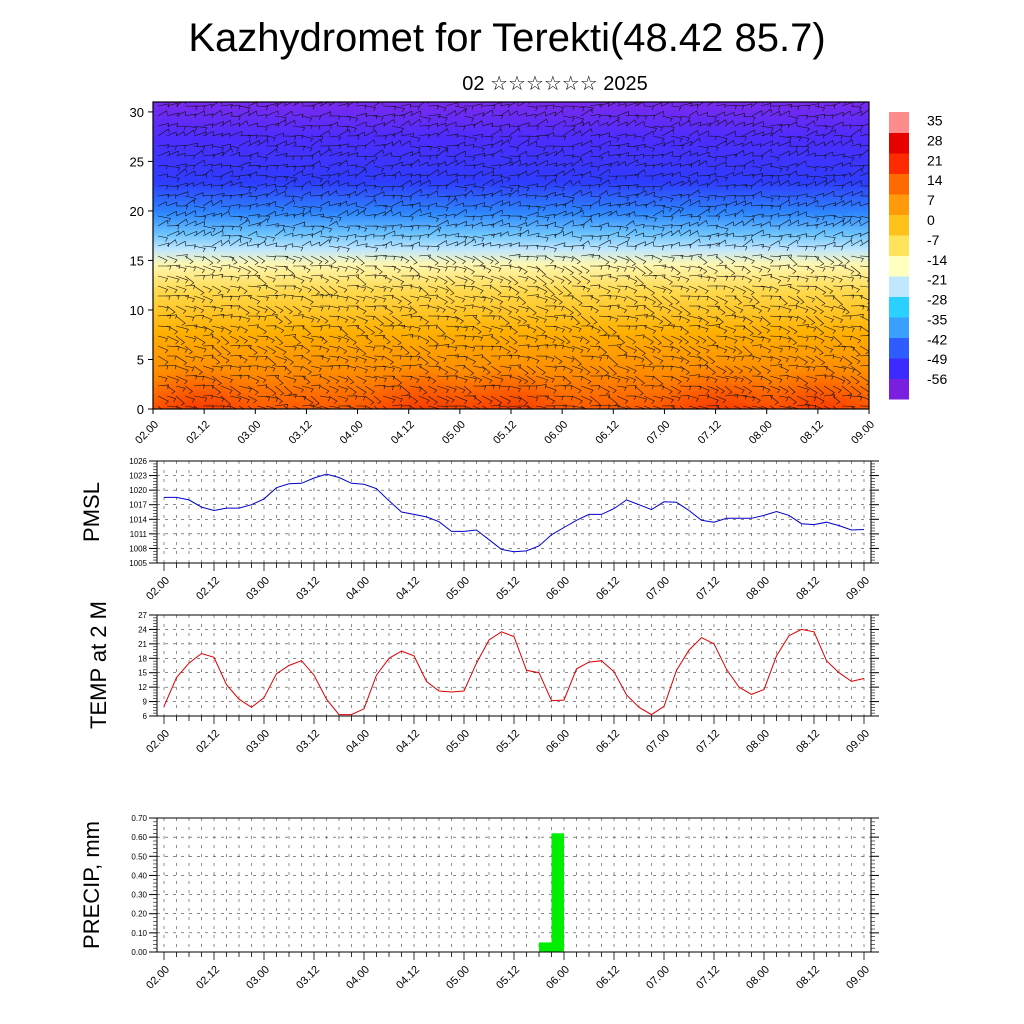 The width and height of the screenshot is (1024, 1024). I want to click on x-tick-label: 03.12, so click(308, 589).